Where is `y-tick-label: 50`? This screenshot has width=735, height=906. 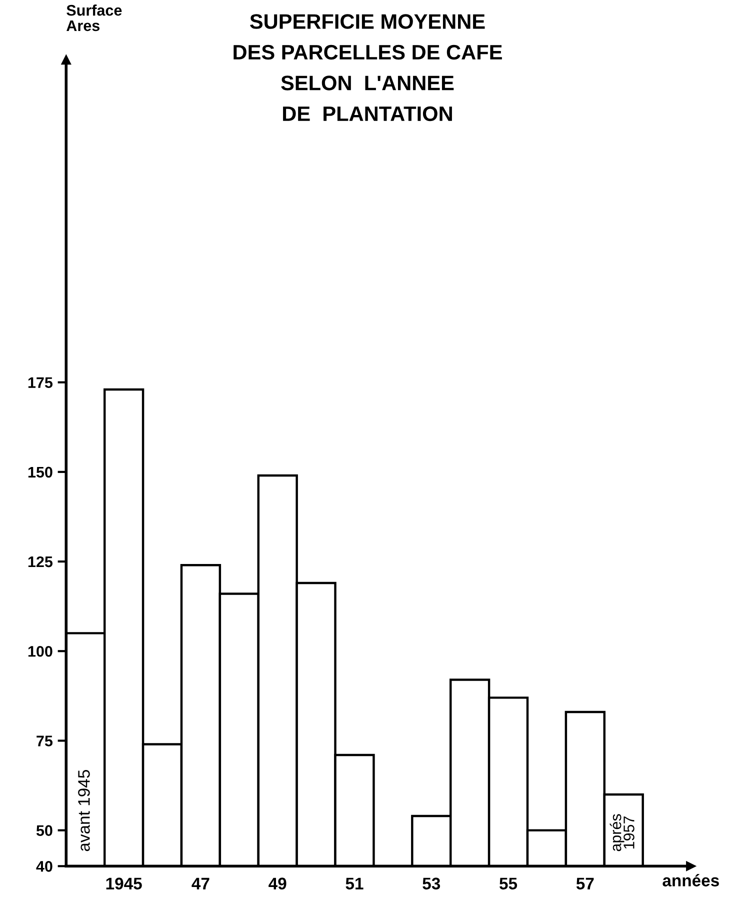
y-tick-label: 50 is located at coordinates (44, 830).